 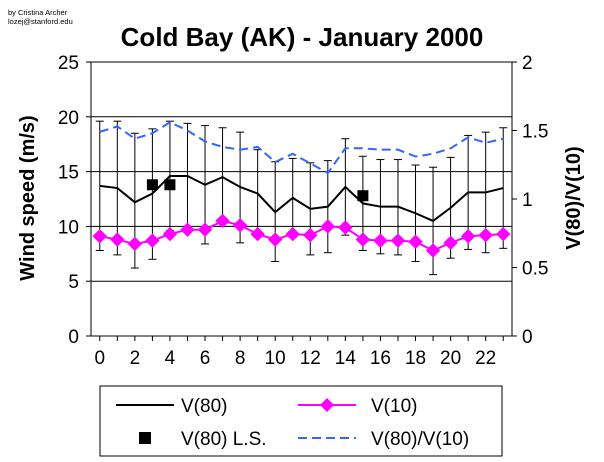 I want to click on series-line-v80-v10-ratio, so click(x=301, y=148).